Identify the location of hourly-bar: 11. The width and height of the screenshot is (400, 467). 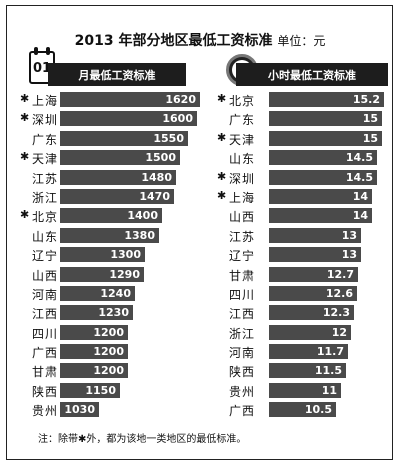
(305, 390).